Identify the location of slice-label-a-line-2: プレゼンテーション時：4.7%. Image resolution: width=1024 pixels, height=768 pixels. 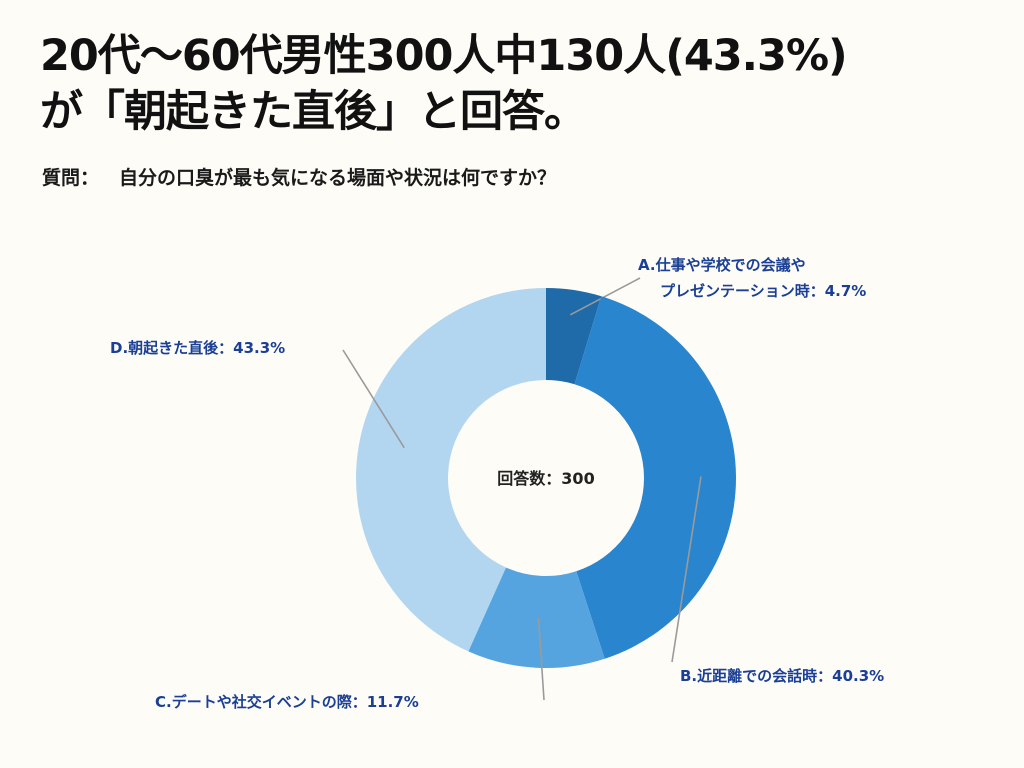
(763, 291).